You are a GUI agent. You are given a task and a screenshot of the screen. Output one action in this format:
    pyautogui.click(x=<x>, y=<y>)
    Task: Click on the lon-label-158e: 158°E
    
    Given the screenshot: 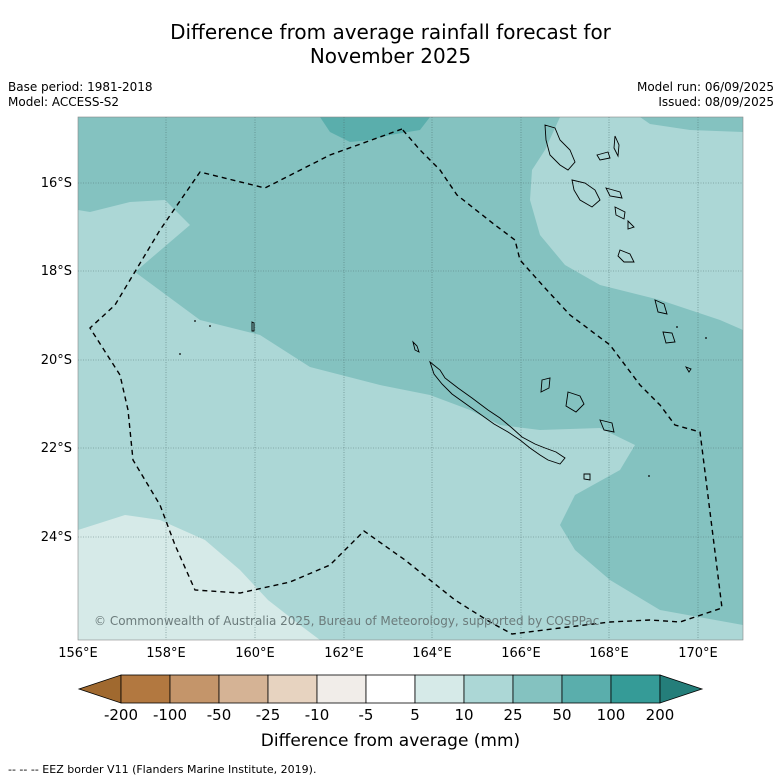 What is the action you would take?
    pyautogui.click(x=166, y=653)
    